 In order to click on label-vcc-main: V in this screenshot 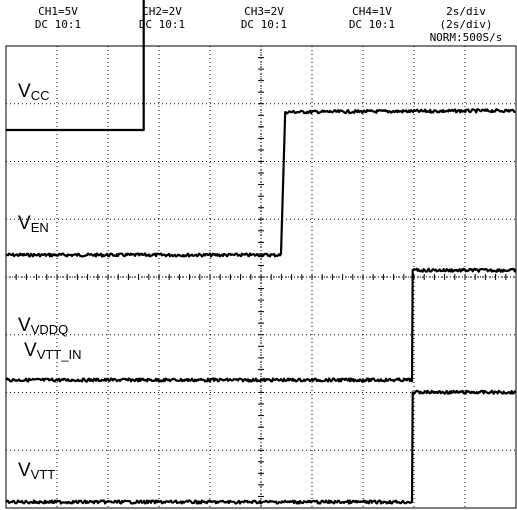, I will do `click(24, 91)`.